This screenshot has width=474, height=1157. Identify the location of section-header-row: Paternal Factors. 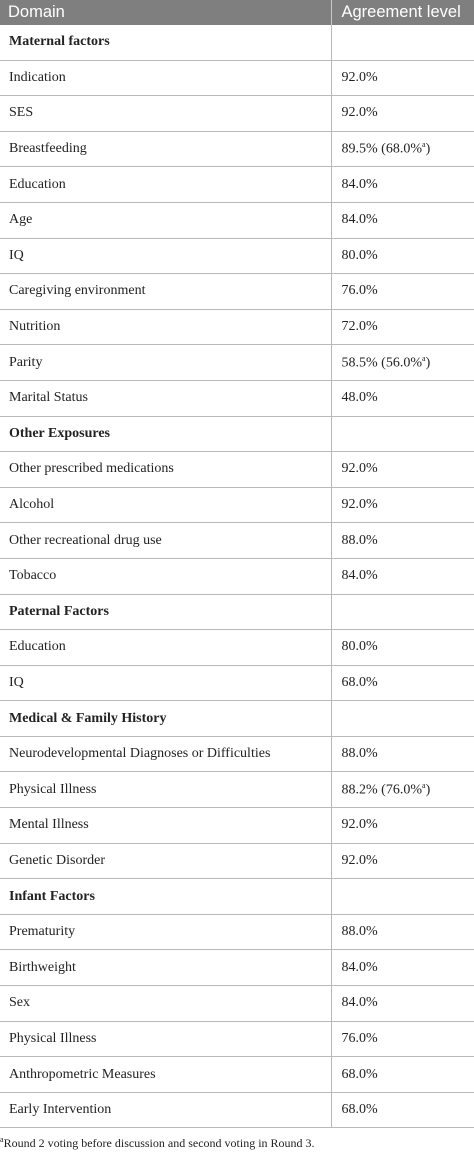
(237, 612).